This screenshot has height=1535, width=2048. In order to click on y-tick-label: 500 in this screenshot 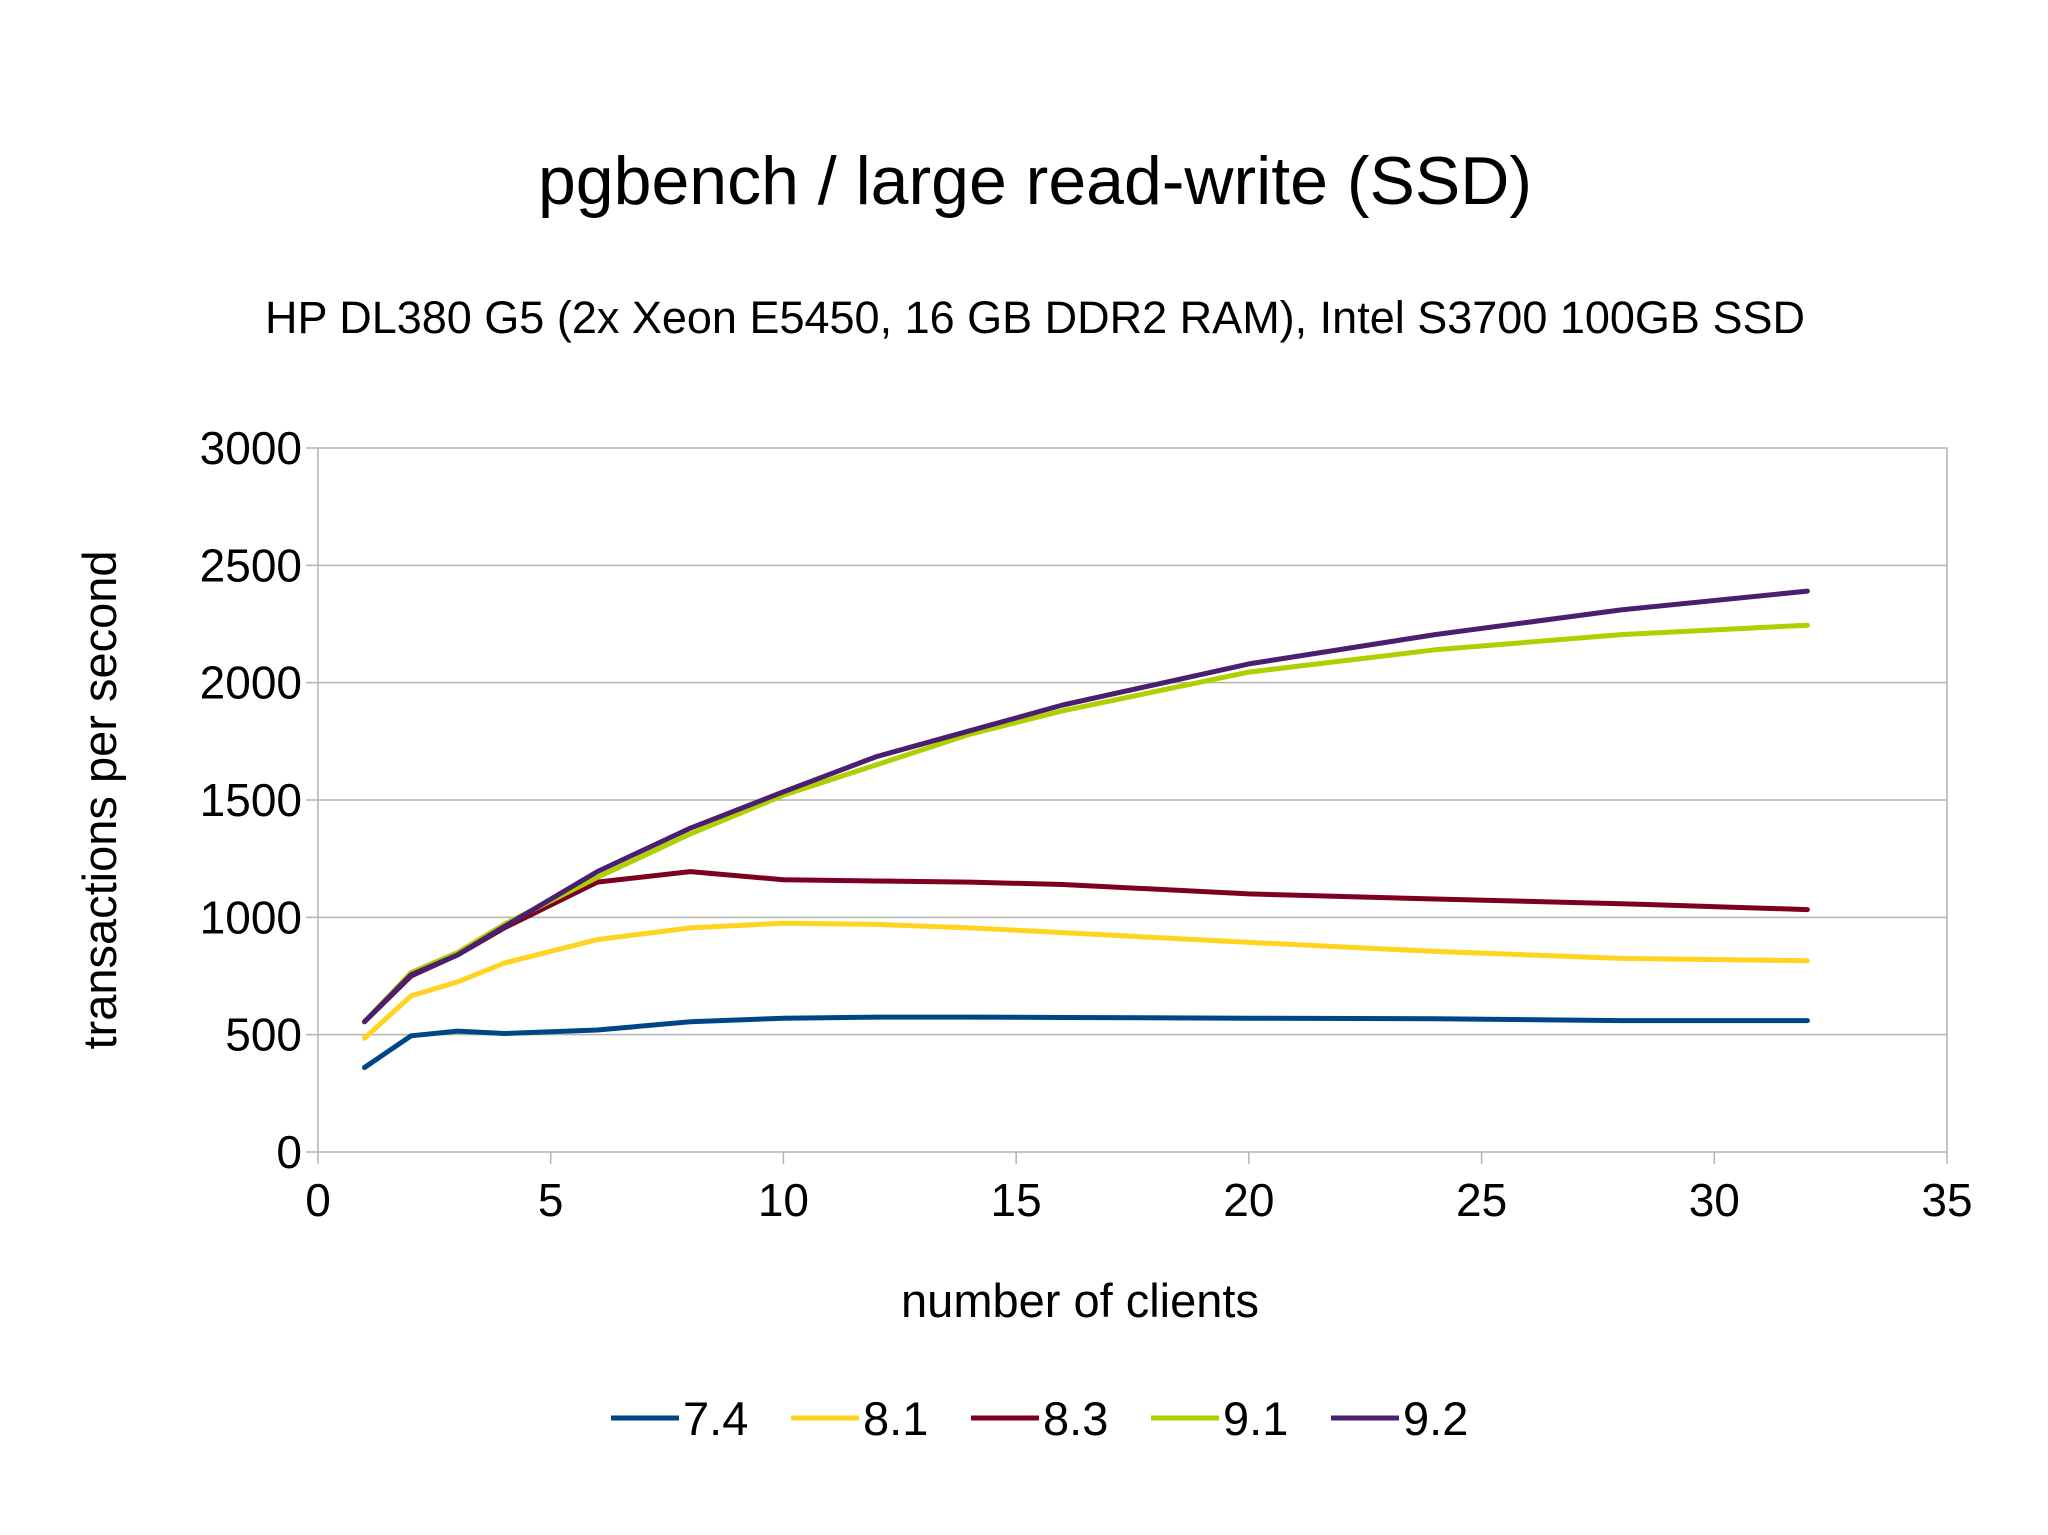, I will do `click(263, 1035)`.